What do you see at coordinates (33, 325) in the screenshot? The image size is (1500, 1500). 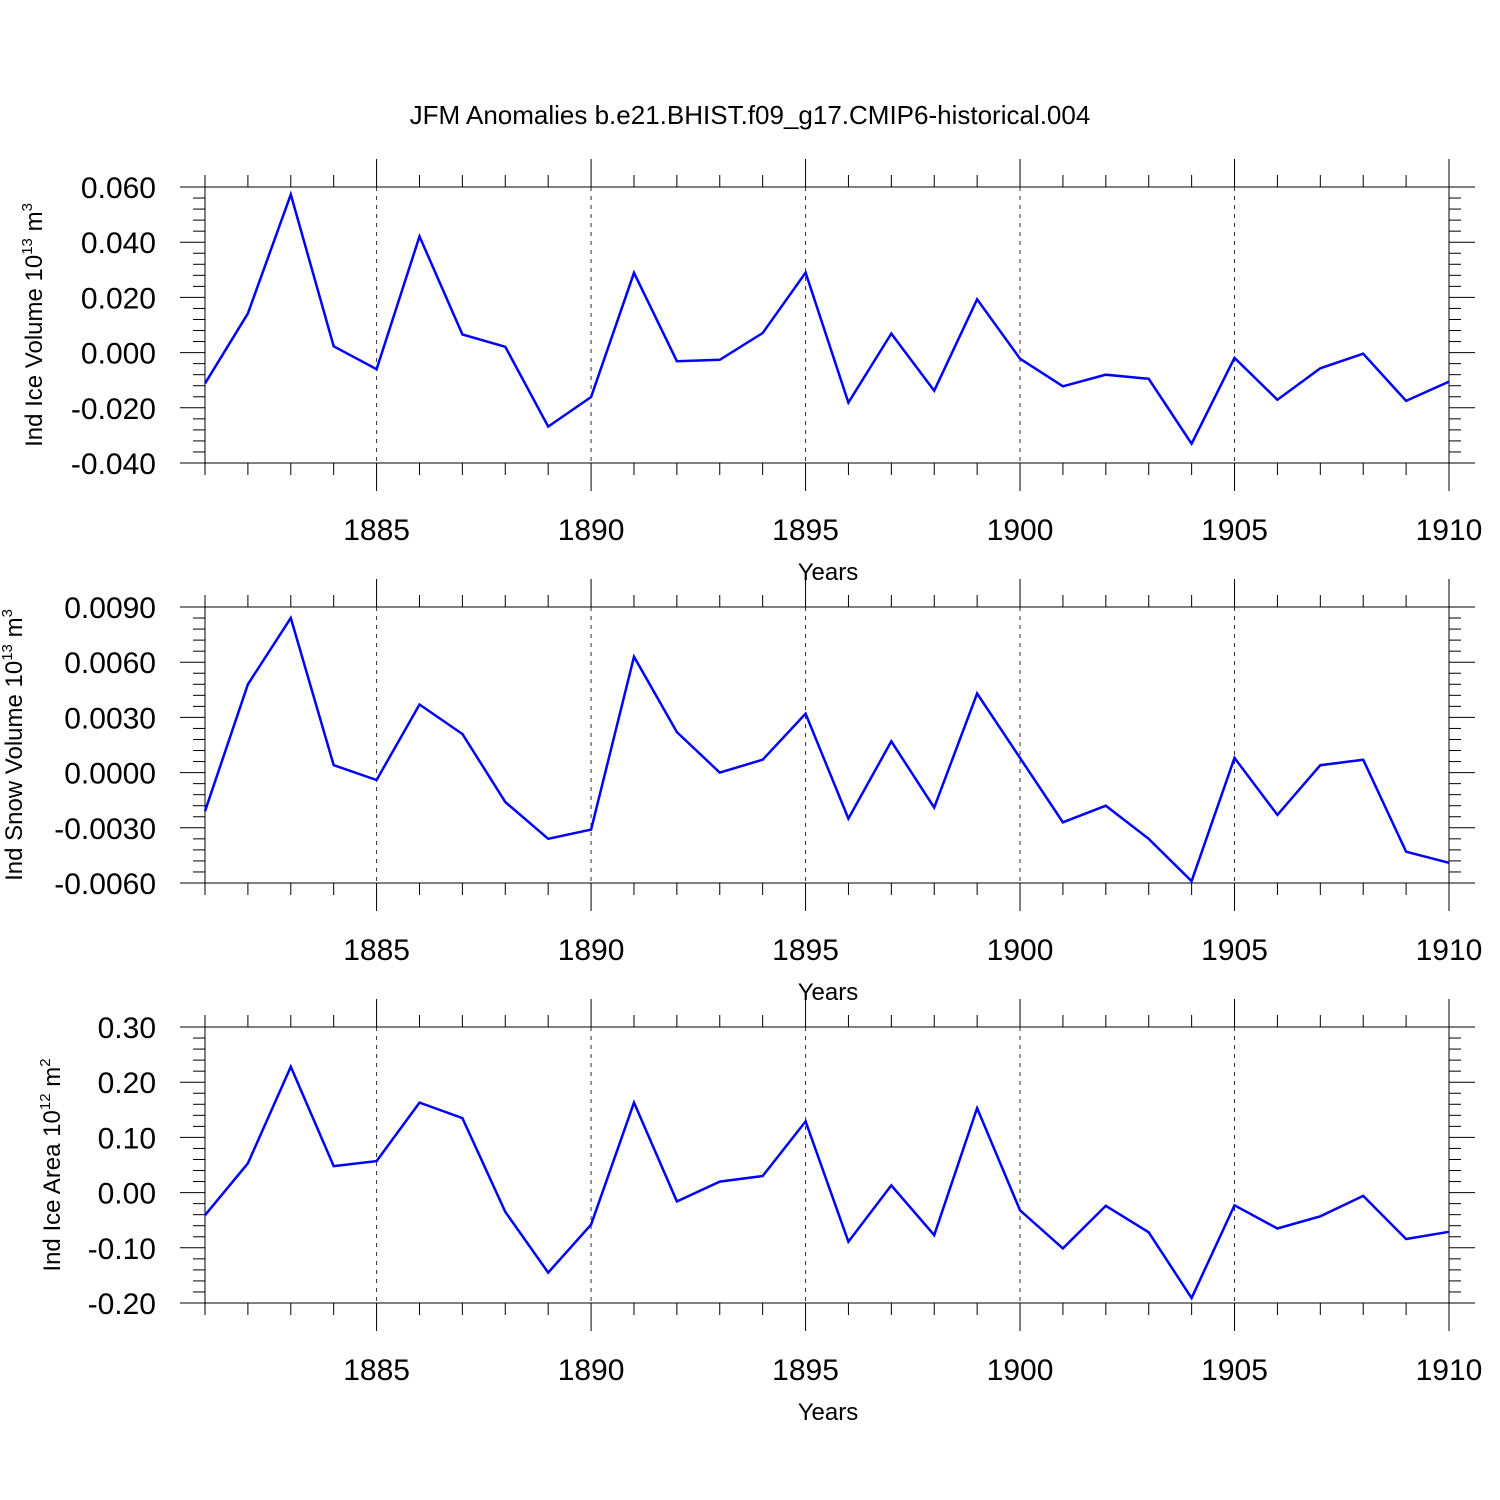 I see `y-axis-title: Ind Ice Volume 1013 m3` at bounding box center [33, 325].